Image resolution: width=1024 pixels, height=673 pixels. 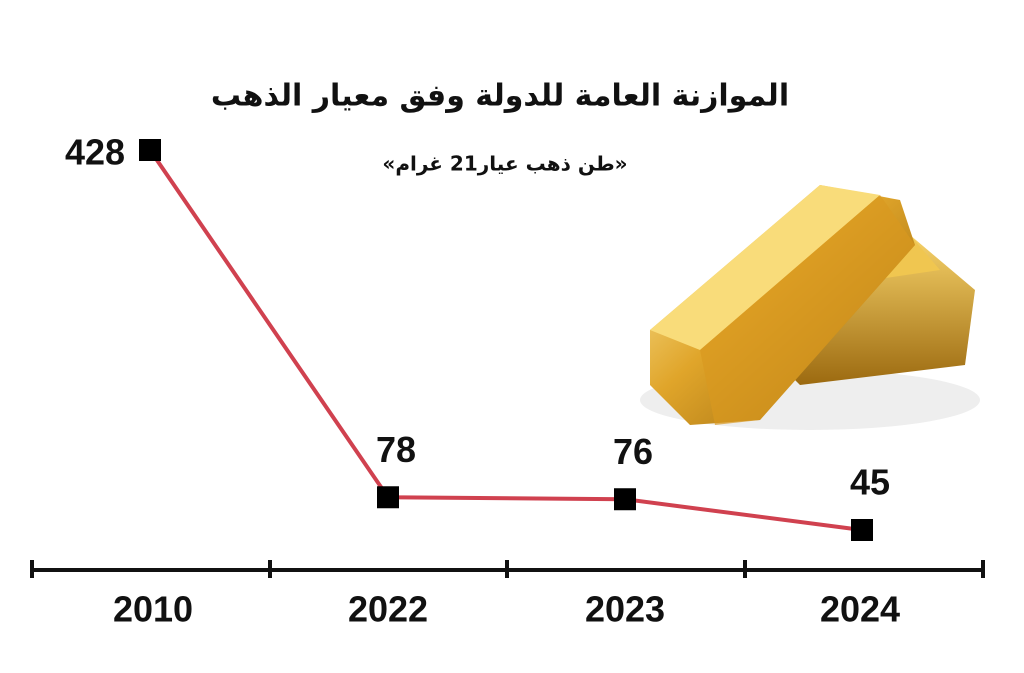 I want to click on x-tick-label: 2010, so click(x=153, y=609).